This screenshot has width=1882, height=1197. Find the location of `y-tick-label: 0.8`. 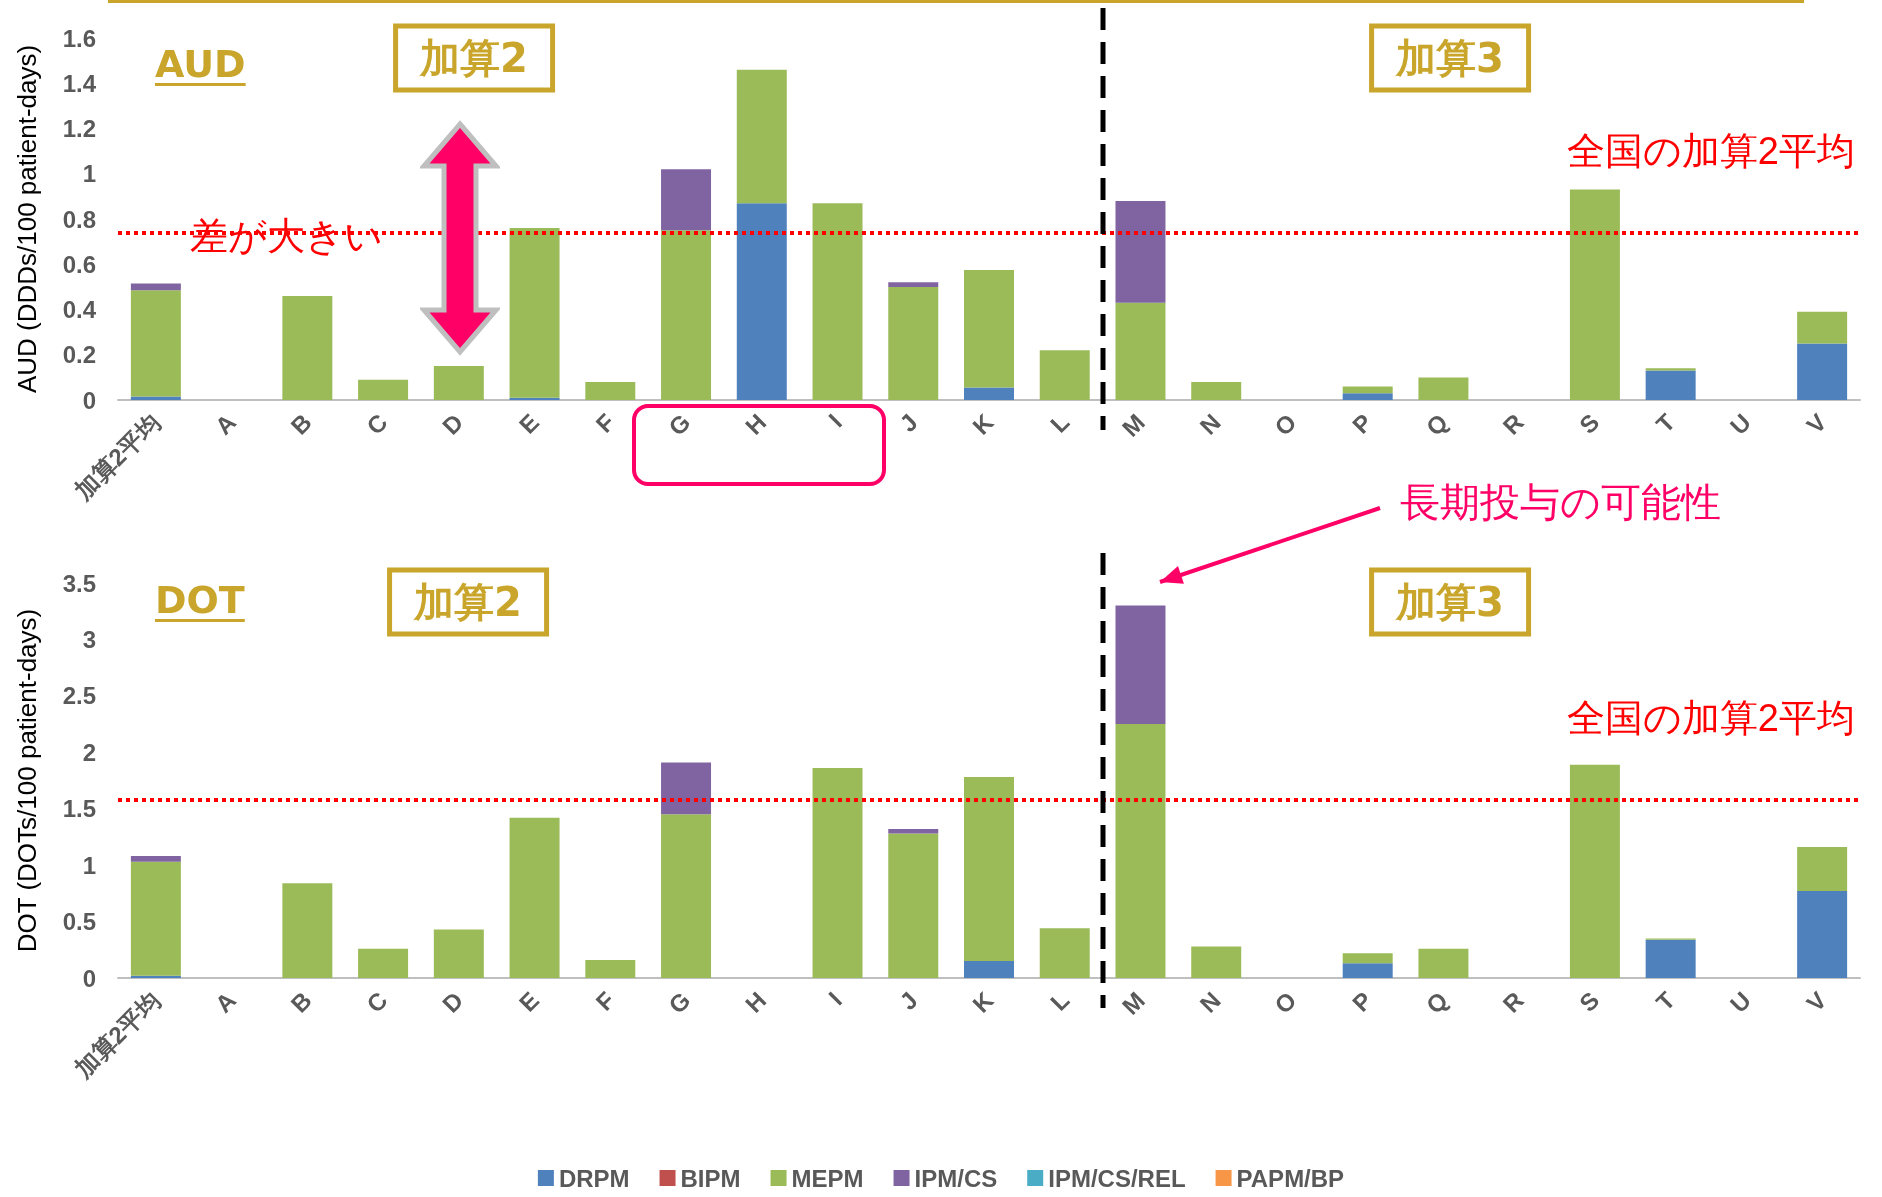

y-tick-label: 0.8 is located at coordinates (79, 219).